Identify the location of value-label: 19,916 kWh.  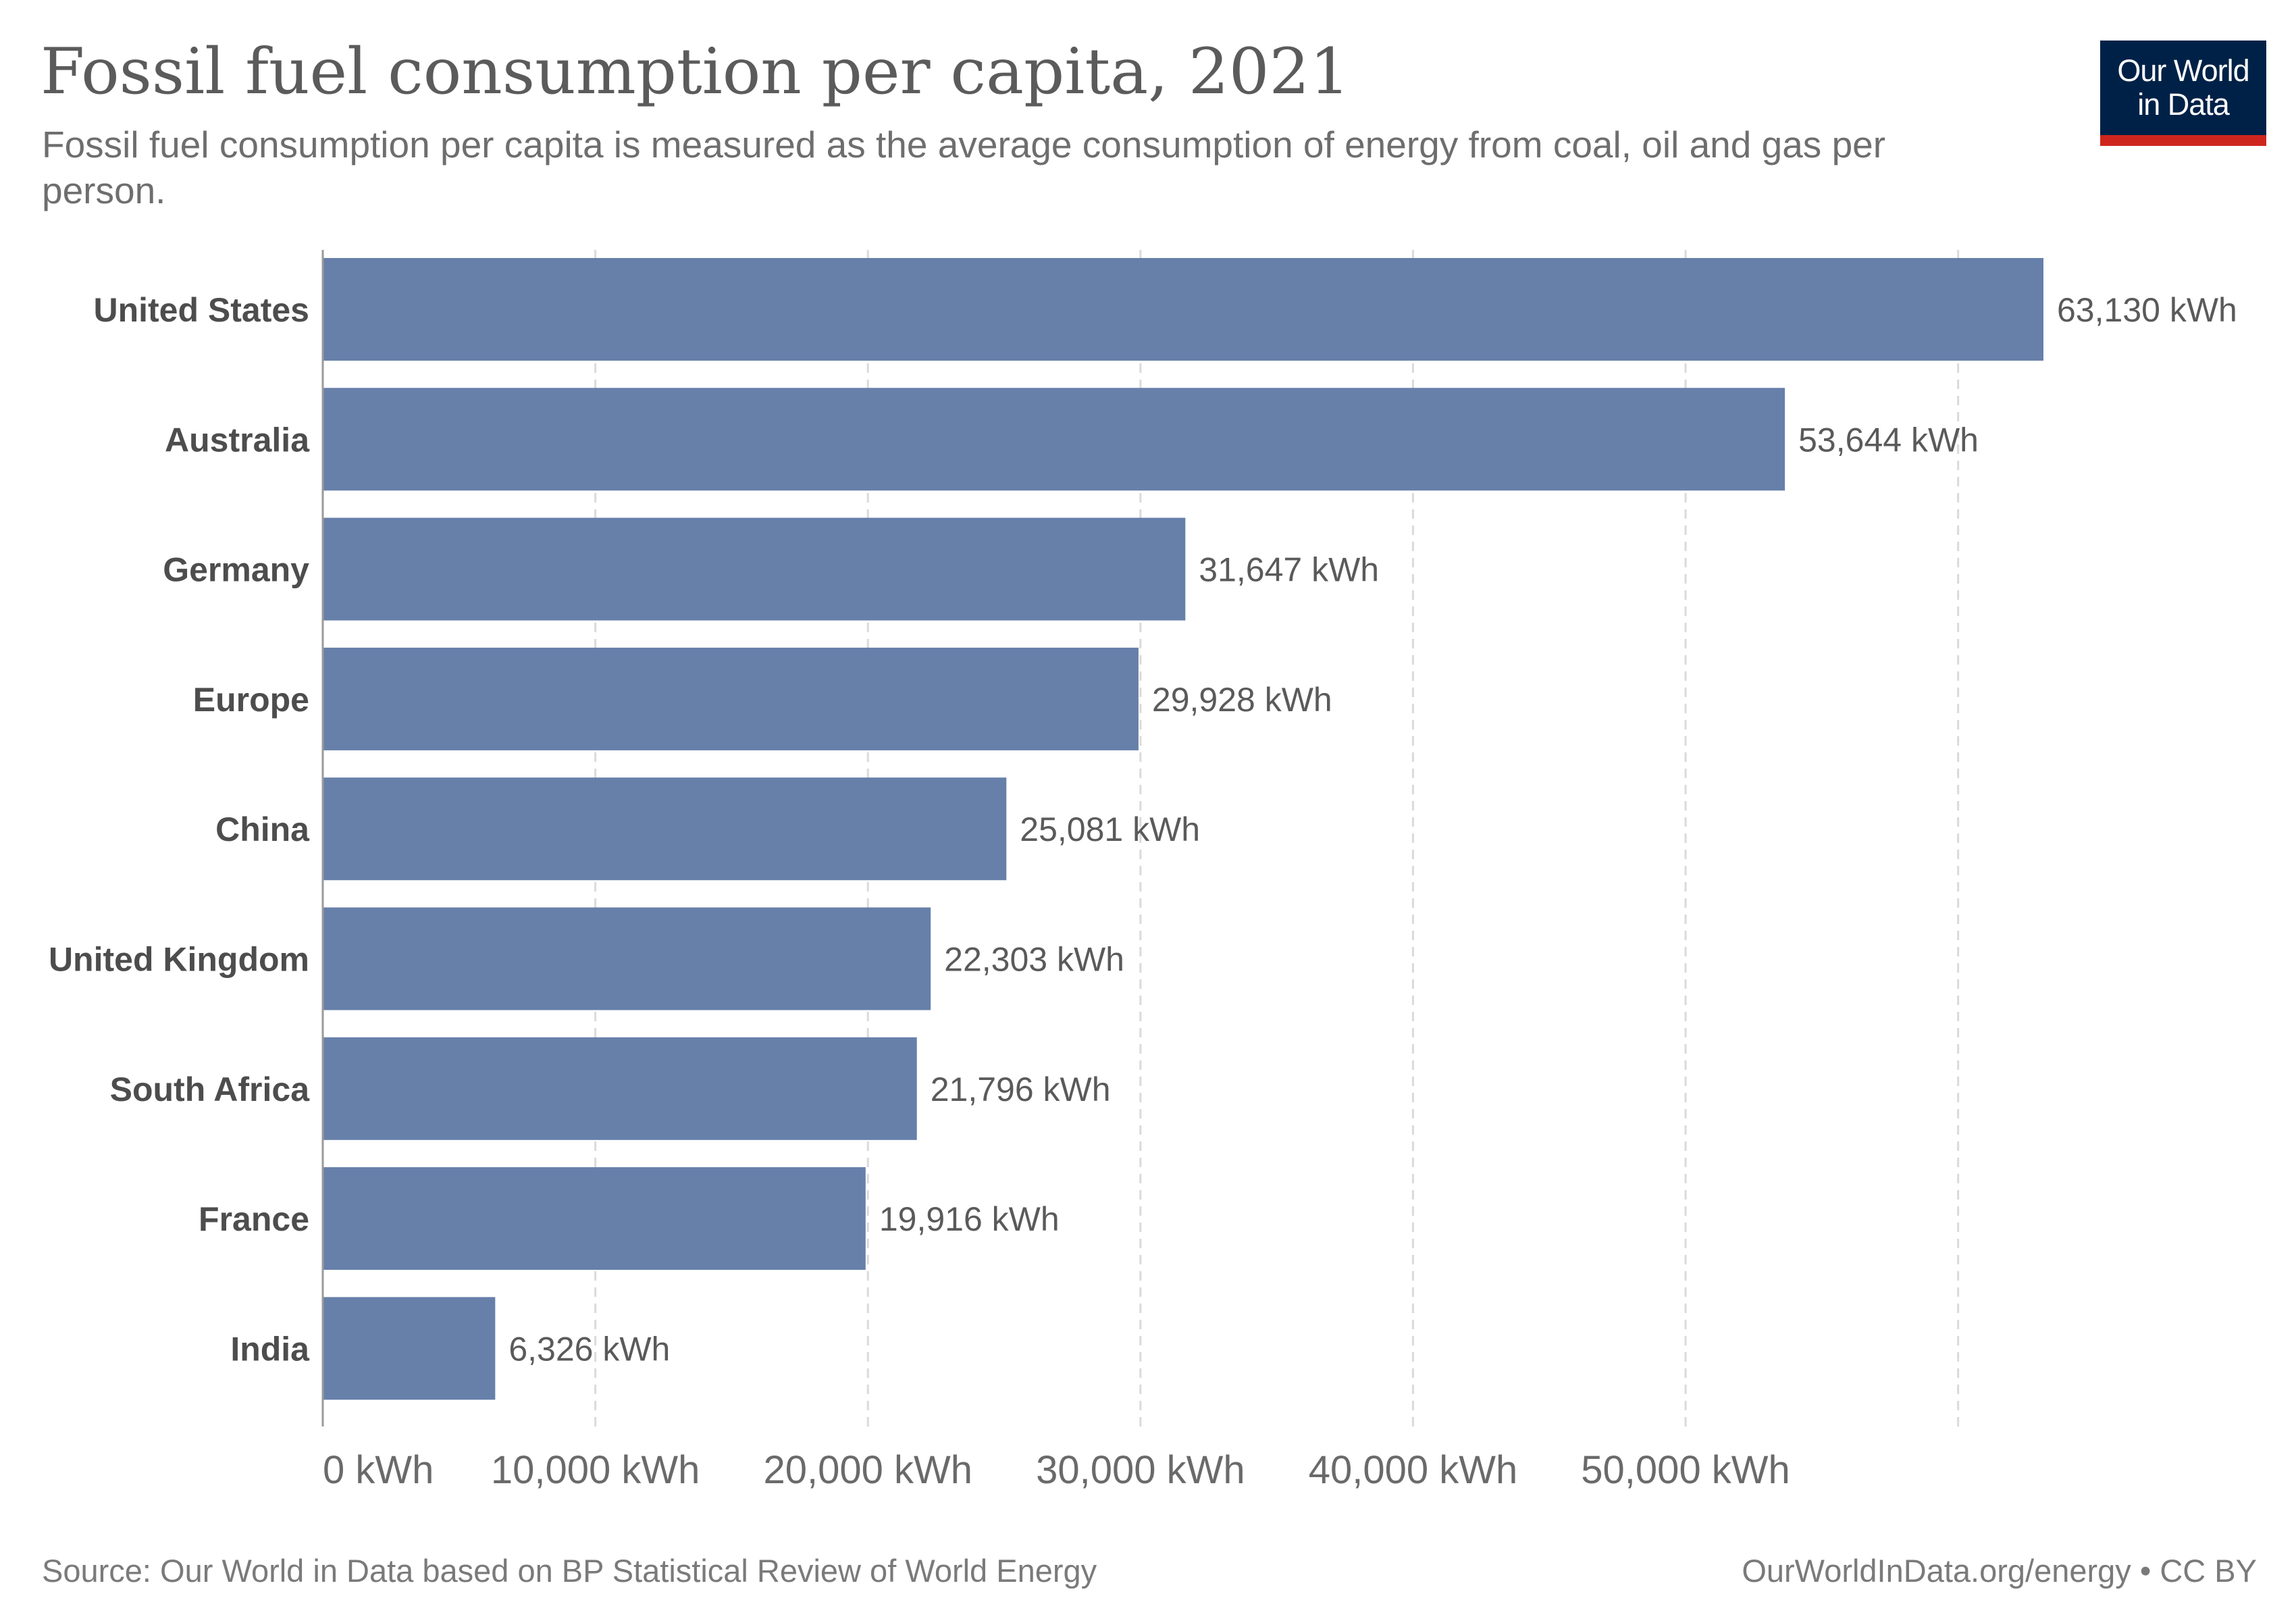
(969, 1219).